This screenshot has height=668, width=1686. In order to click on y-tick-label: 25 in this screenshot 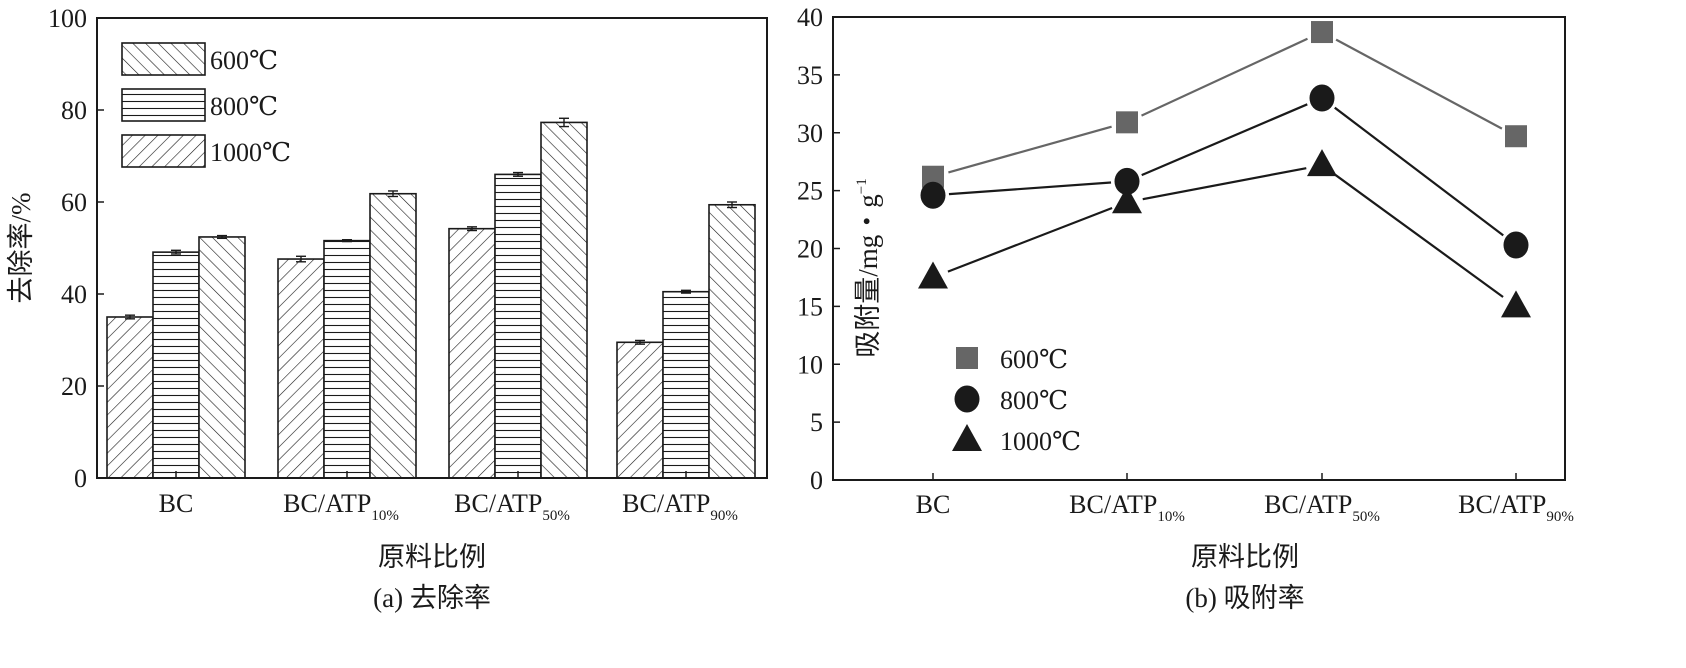, I will do `click(810, 191)`.